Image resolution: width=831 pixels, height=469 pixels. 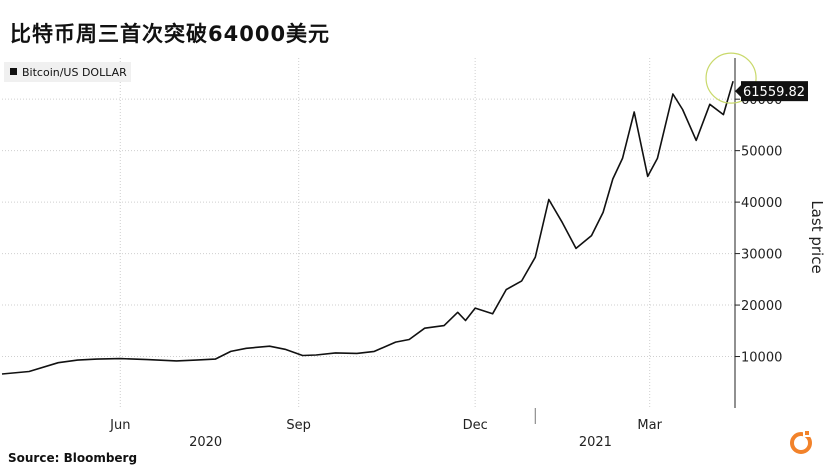 I want to click on x-tick-label: Sep, so click(x=298, y=425).